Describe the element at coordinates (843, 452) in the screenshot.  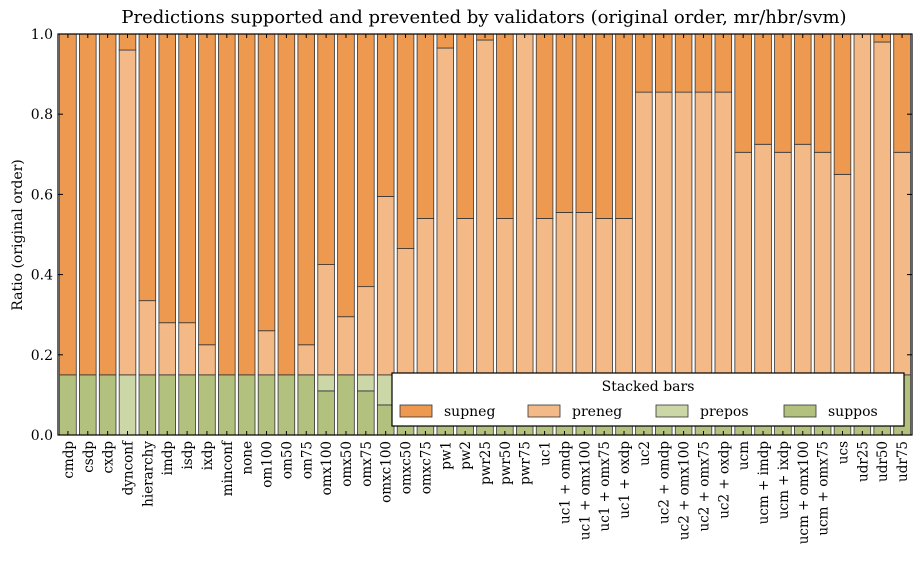
I see `x-tick-label: ucs` at that location.